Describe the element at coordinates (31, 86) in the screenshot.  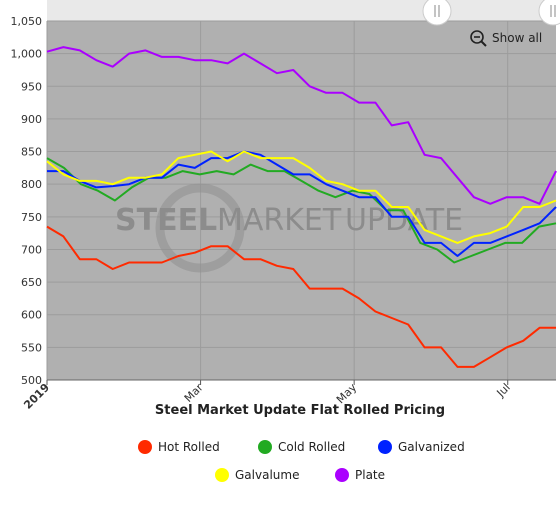
I see `y-tick-label: 950` at that location.